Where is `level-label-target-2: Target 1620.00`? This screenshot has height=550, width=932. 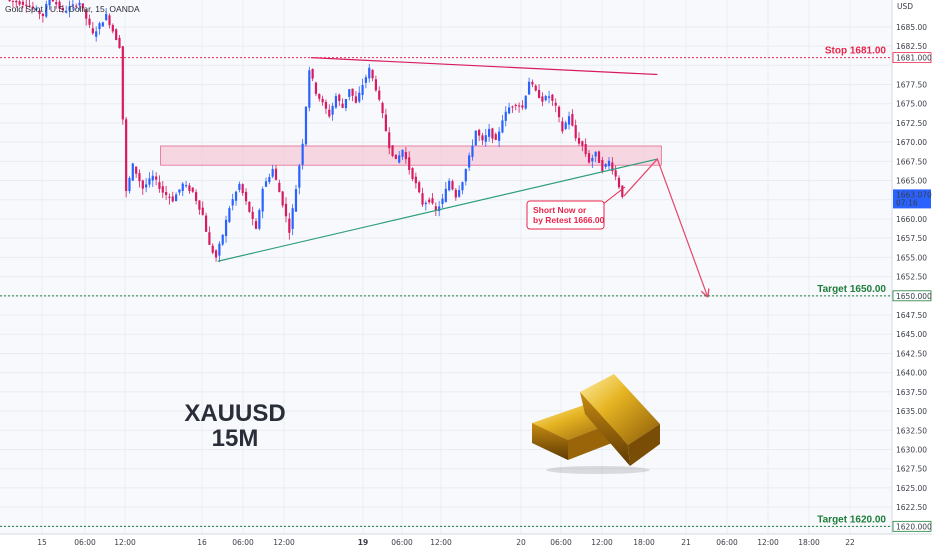 level-label-target-2: Target 1620.00 is located at coordinates (851, 519).